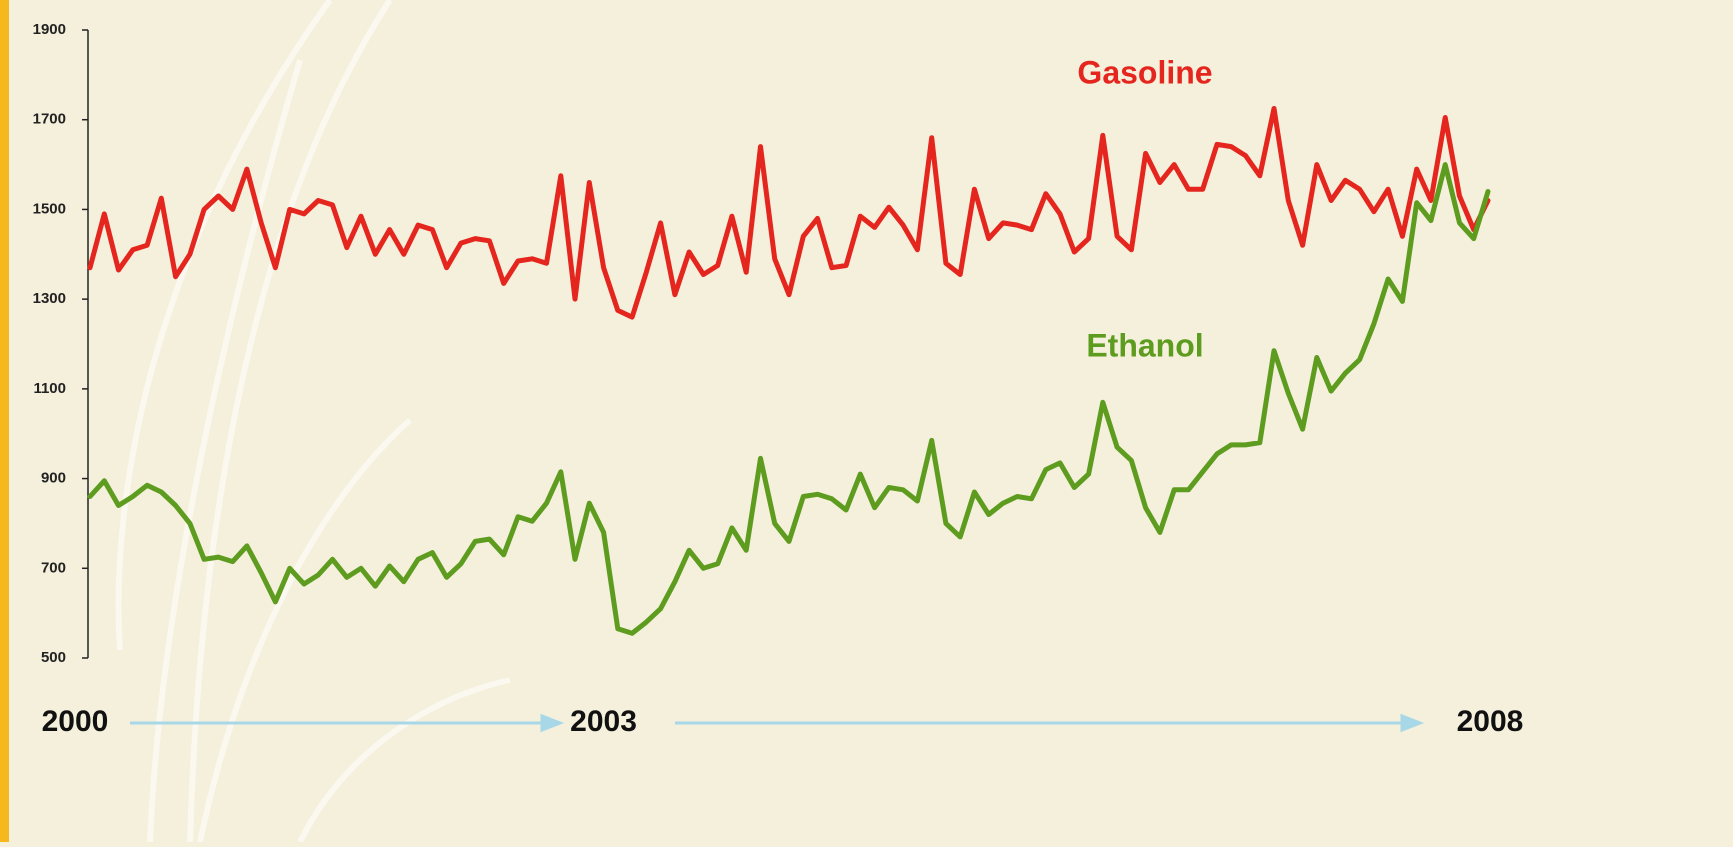  Describe the element at coordinates (75, 721) in the screenshot. I see `x-tick-label: 2000` at that location.